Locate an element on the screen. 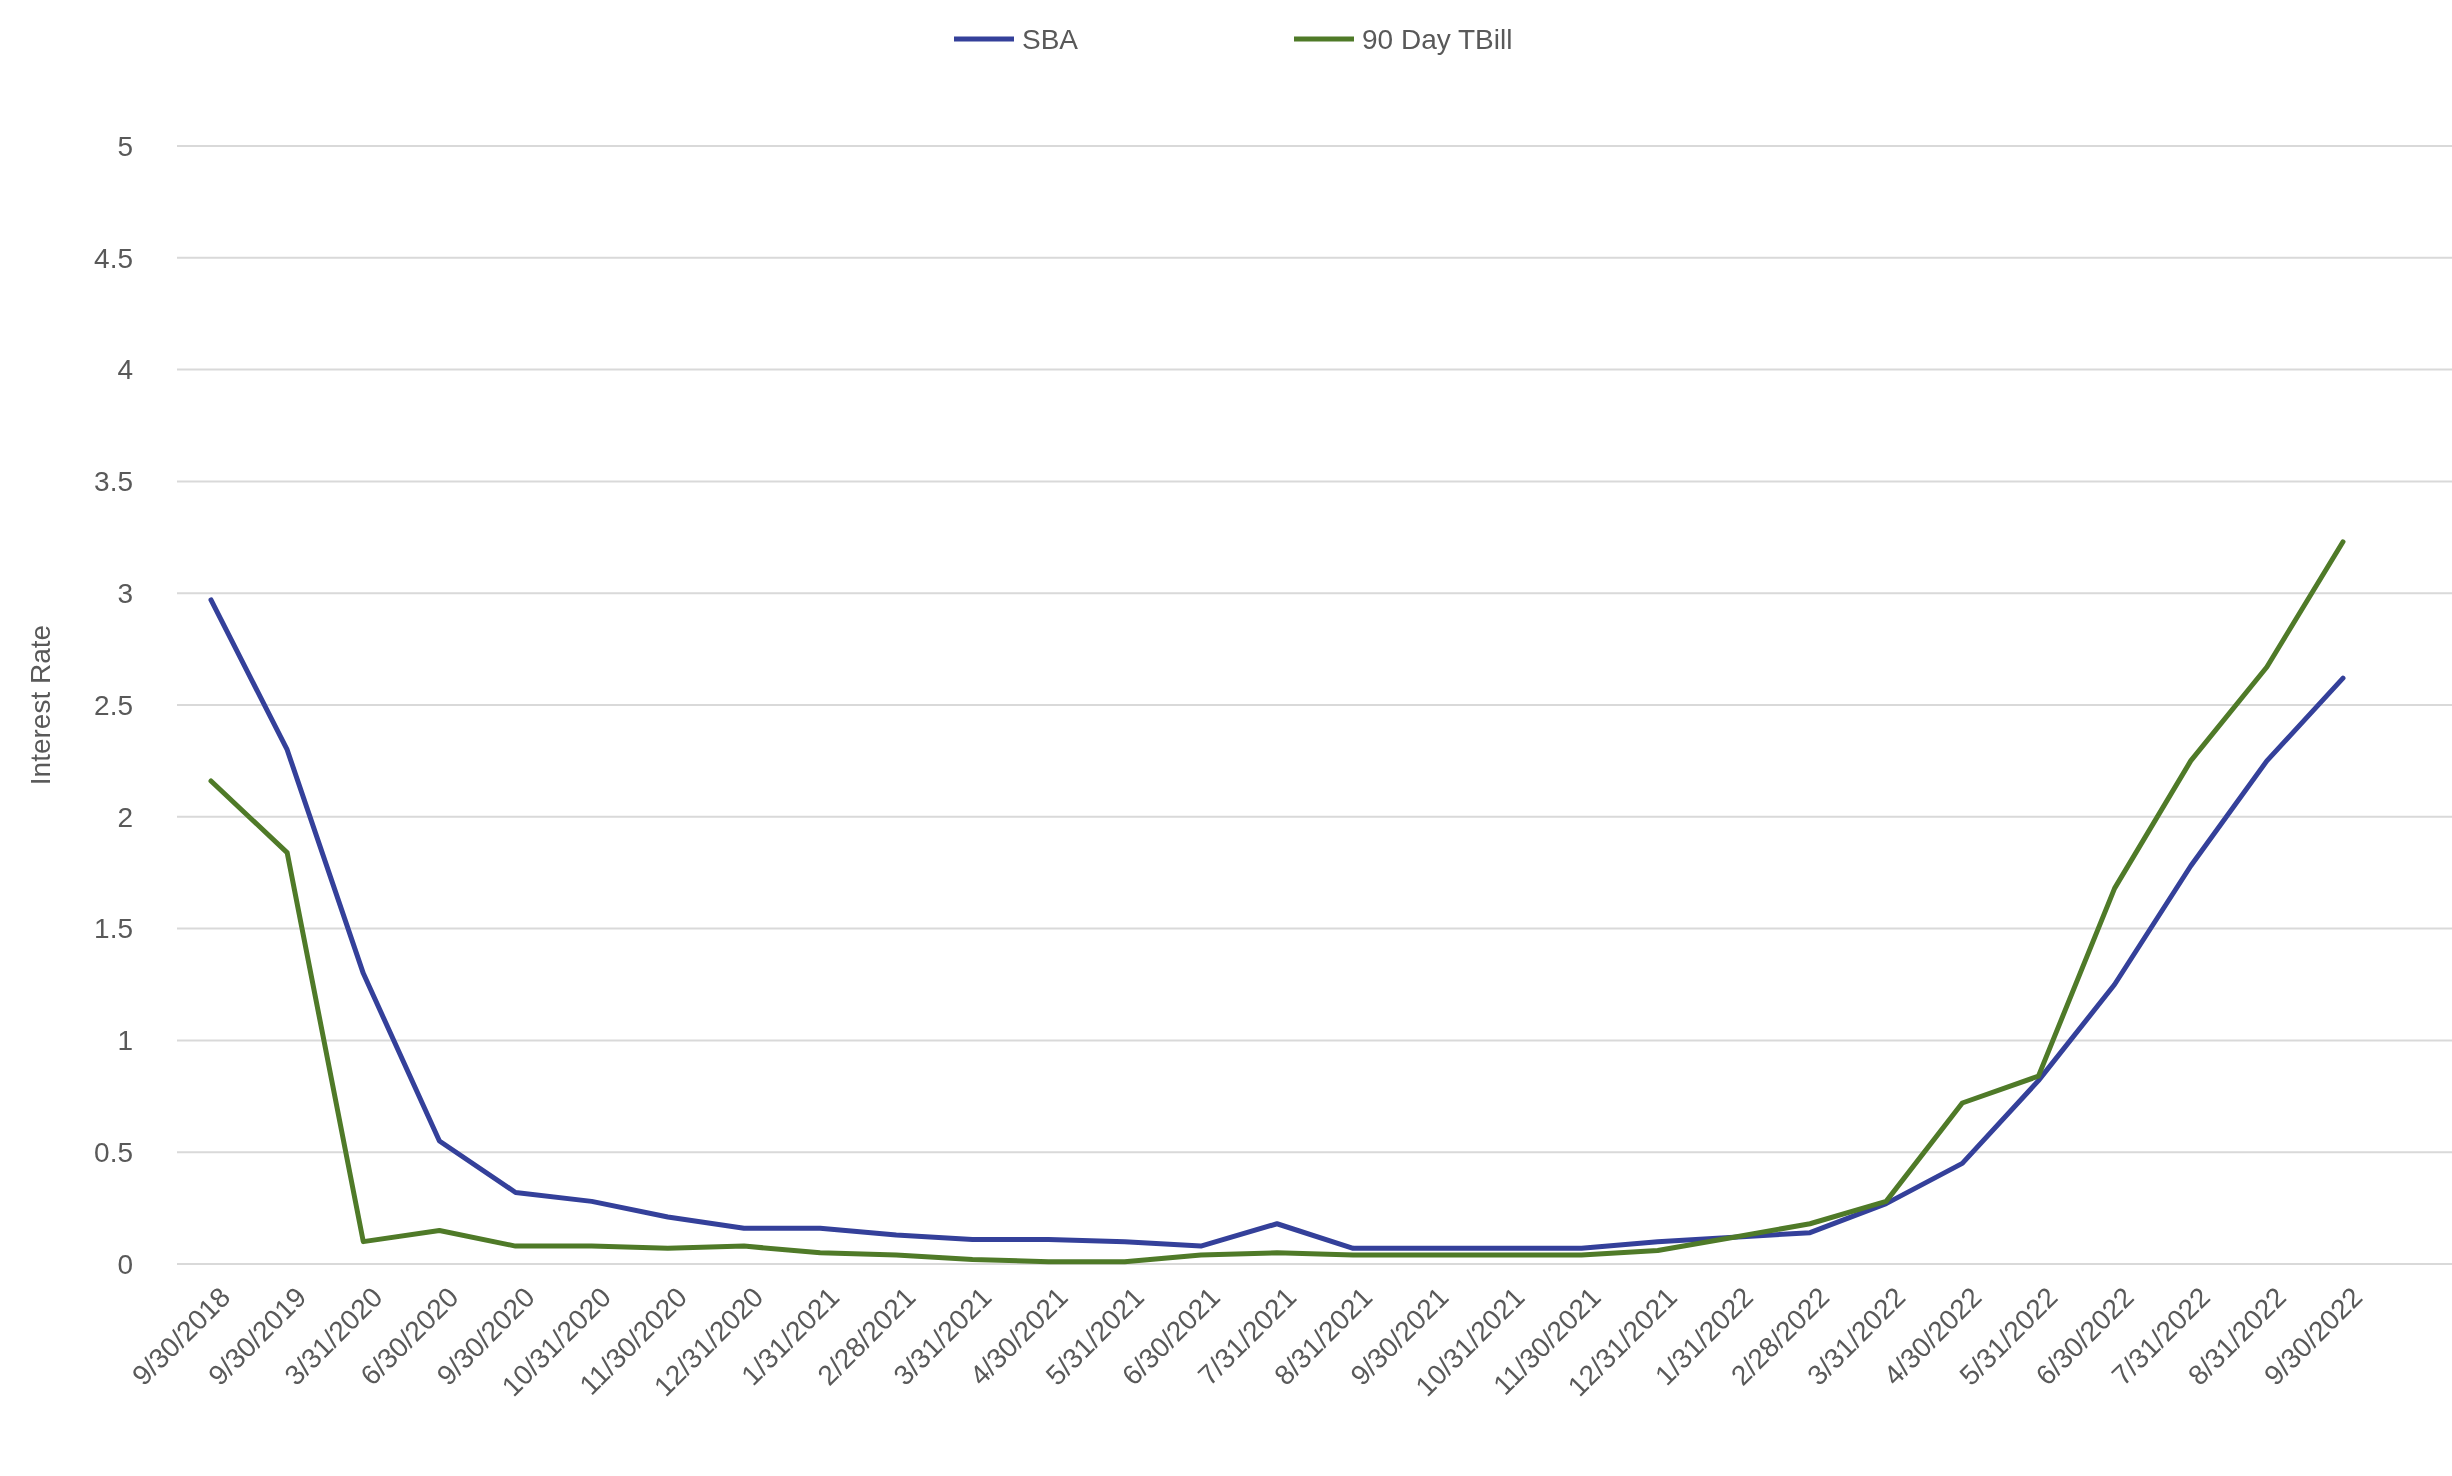 This screenshot has width=2452, height=1476. y-tick-label: 1.5 is located at coordinates (113, 929).